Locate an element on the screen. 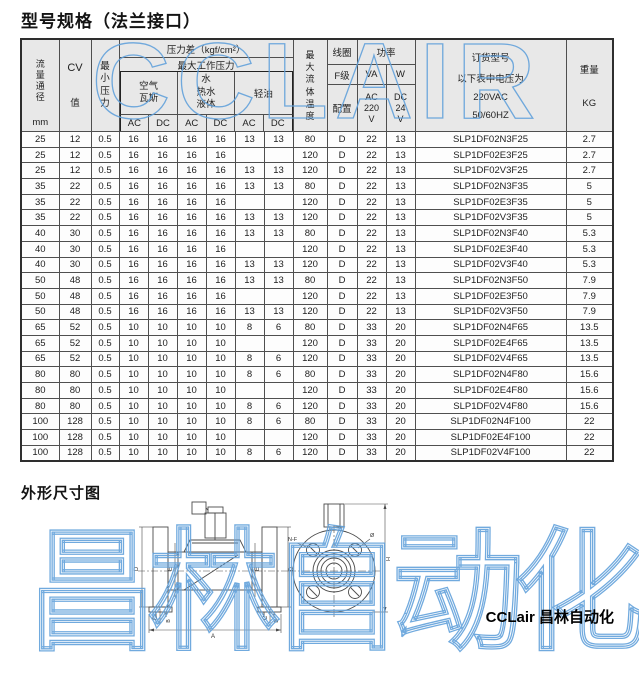 Image resolution: width=639 pixels, height=677 pixels. front-view-drawing: N-F Ø H is located at coordinates (340, 561).